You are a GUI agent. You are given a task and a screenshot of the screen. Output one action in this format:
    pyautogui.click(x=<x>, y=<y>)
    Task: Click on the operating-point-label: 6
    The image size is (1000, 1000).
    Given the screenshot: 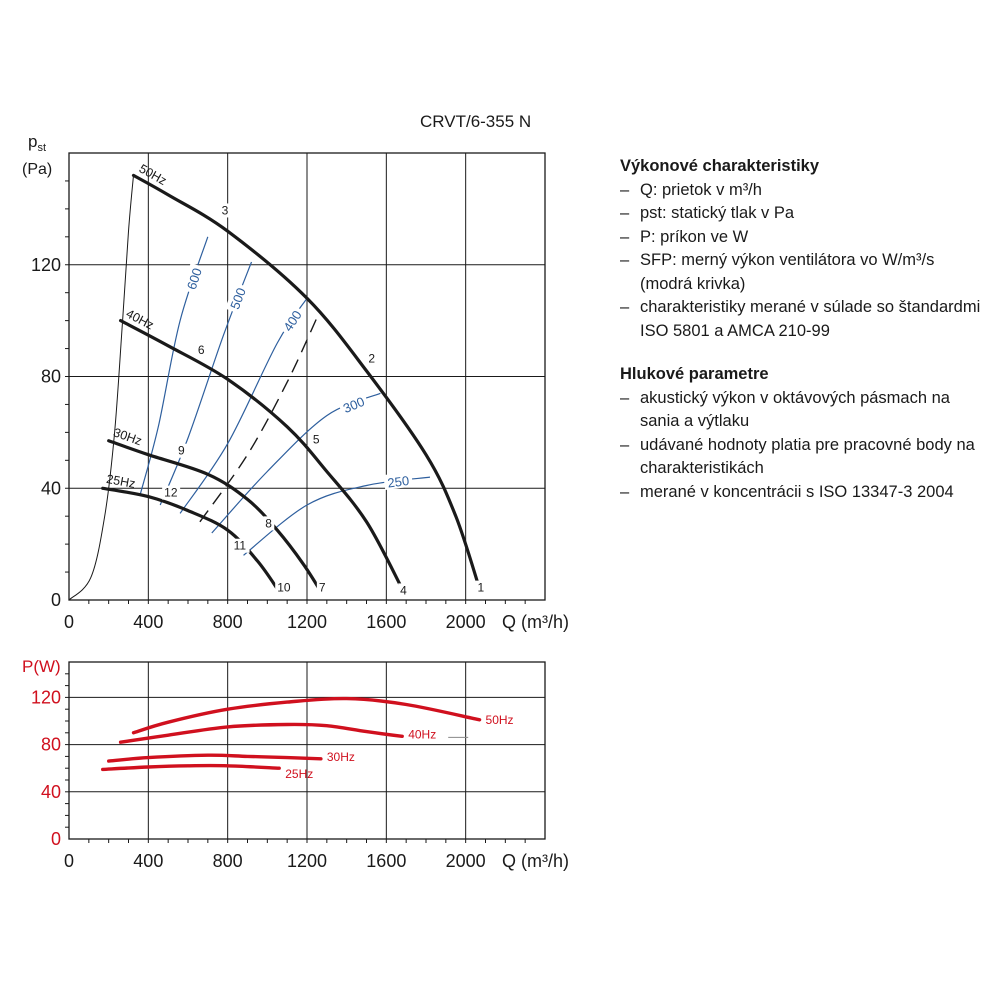 What is the action you would take?
    pyautogui.click(x=201, y=350)
    